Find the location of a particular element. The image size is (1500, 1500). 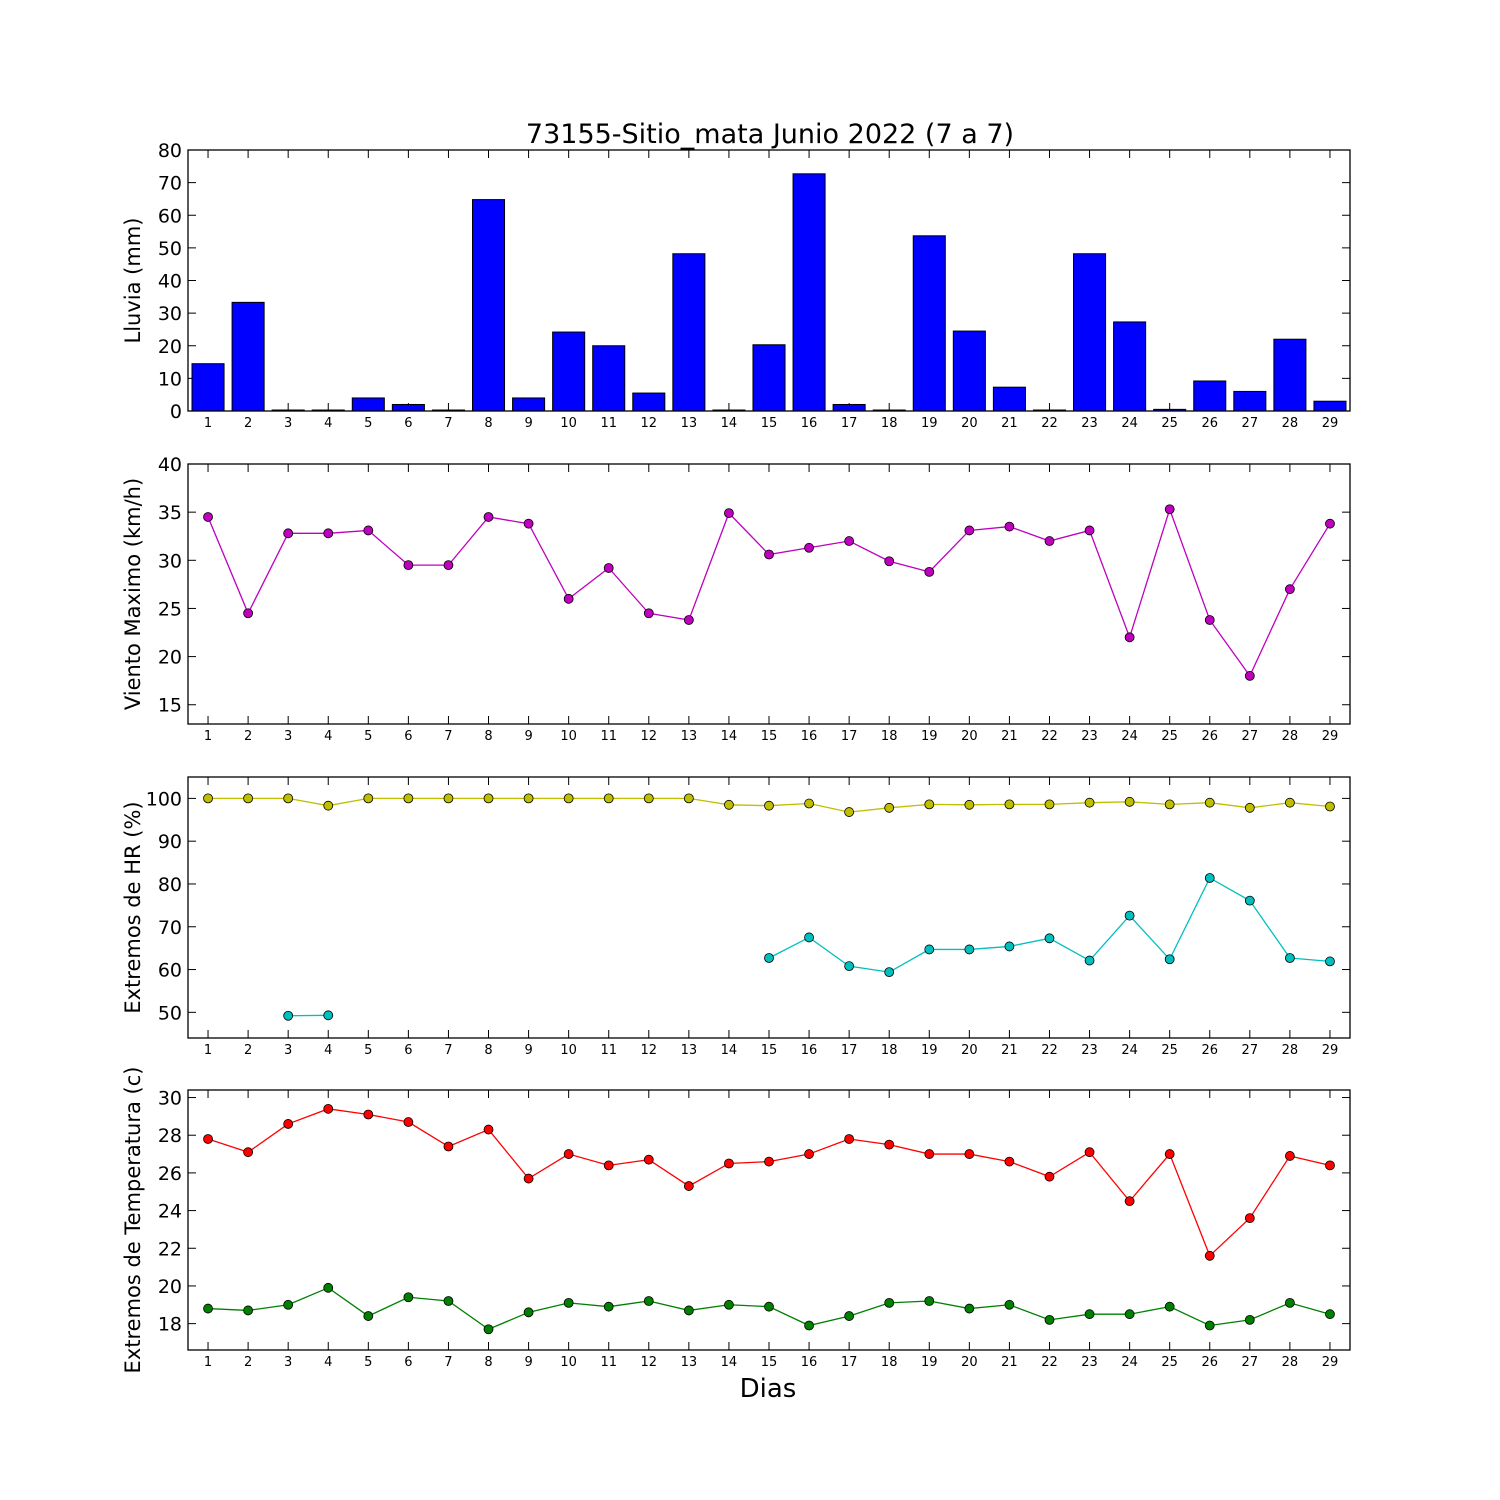

figure-title: 73155-Sitio_mata Junio 2022 (7 a 7) is located at coordinates (770, 134).